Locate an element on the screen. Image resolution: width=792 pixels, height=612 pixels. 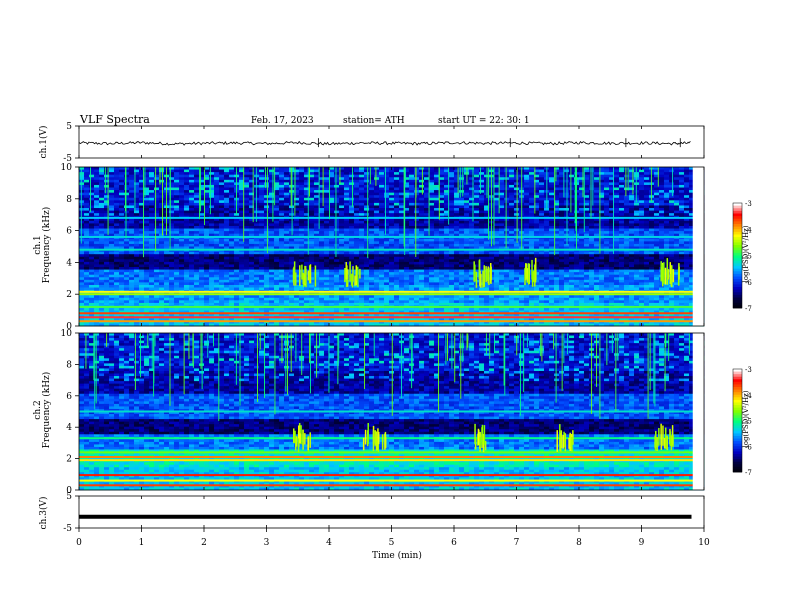
colorbar-tick-label: -3 is located at coordinates (748, 204).